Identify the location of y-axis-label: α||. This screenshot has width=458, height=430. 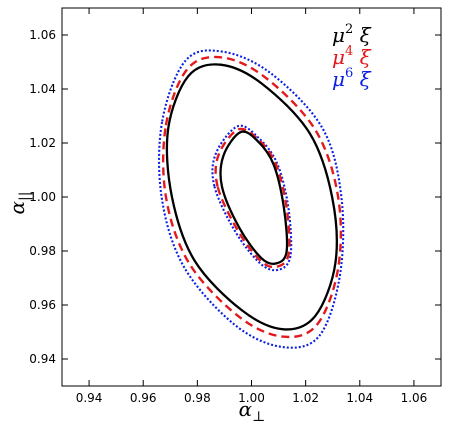
(19, 203).